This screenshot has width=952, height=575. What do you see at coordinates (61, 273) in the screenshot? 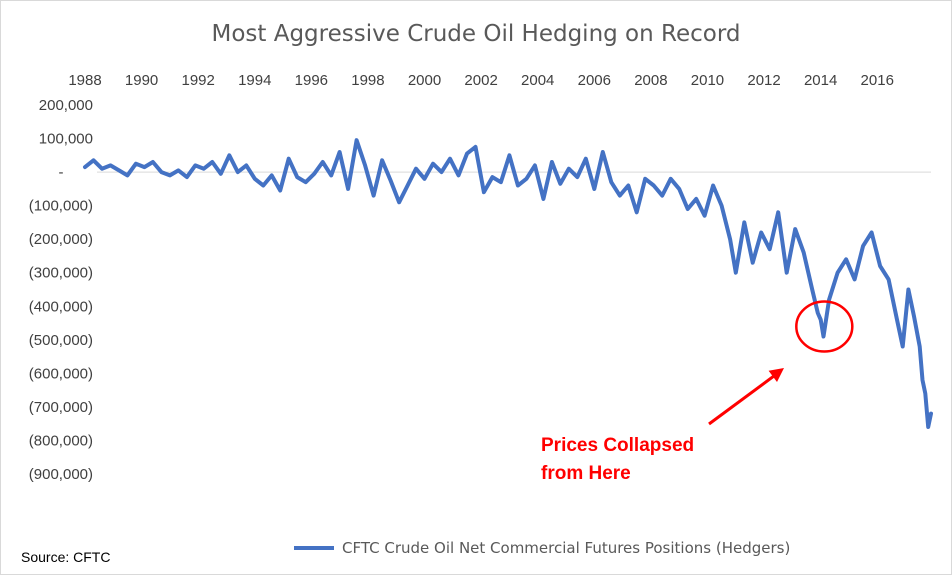
I see `y-tick-label: (300,000)` at bounding box center [61, 273].